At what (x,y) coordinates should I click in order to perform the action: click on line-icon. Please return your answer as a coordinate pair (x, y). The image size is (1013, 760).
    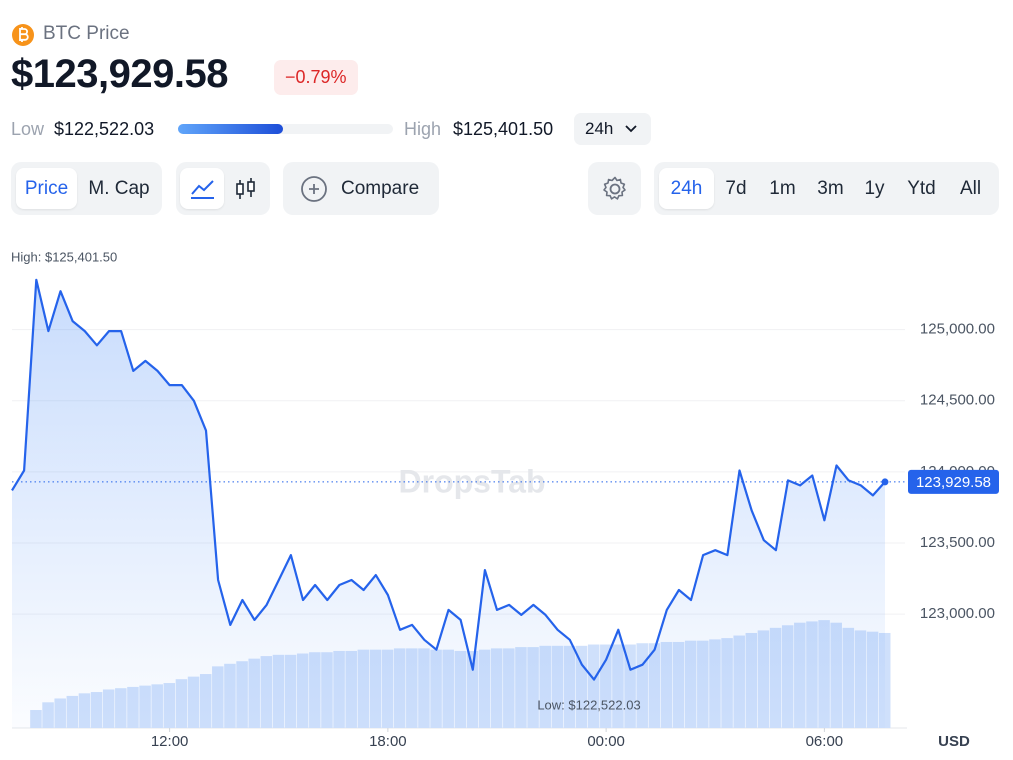
    Looking at the image, I should click on (202, 189).